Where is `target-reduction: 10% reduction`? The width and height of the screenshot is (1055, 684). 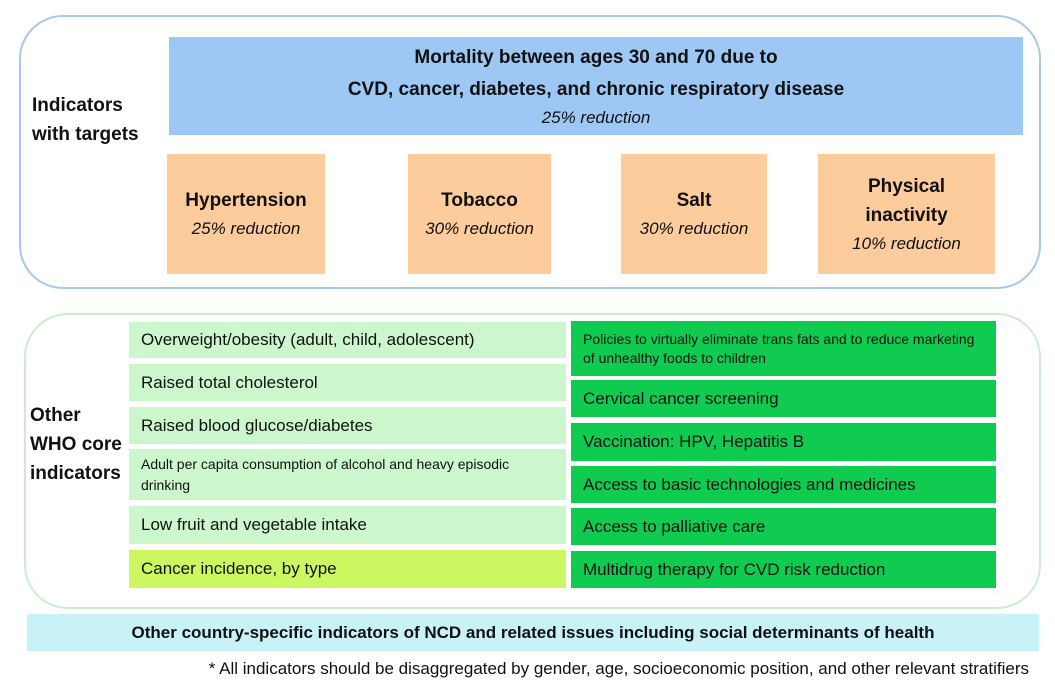 target-reduction: 10% reduction is located at coordinates (906, 243).